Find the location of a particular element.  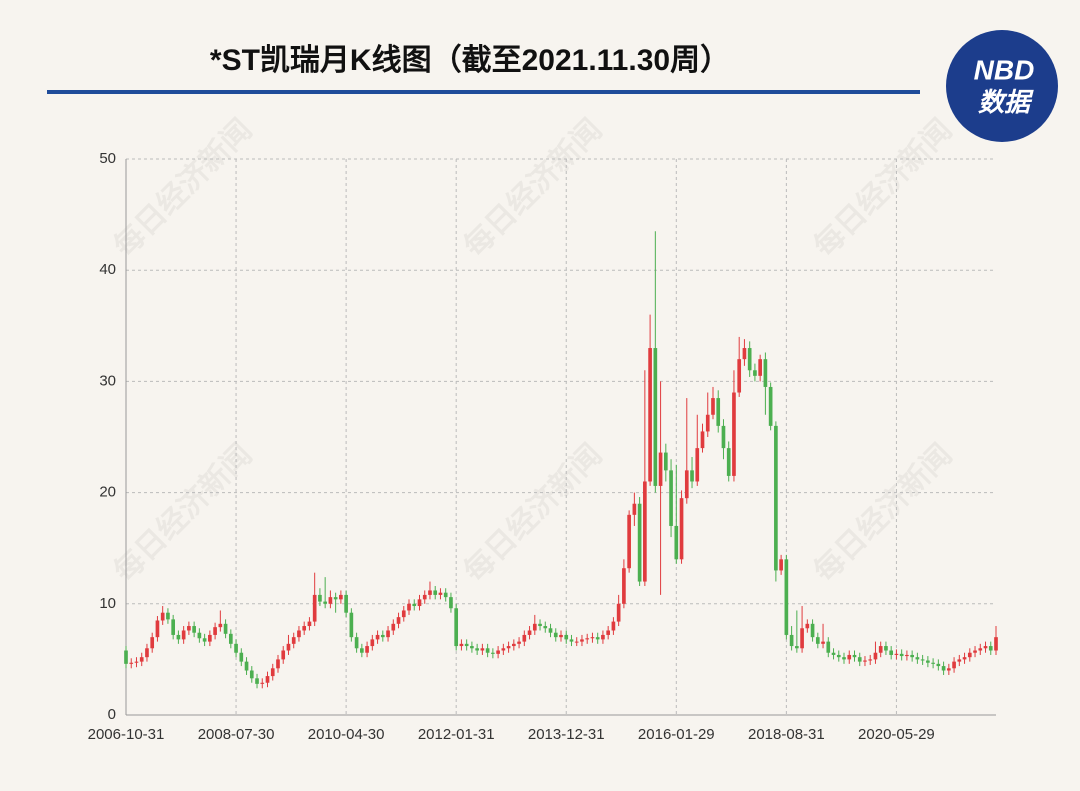

logo-text: 数据 is located at coordinates (1006, 102).